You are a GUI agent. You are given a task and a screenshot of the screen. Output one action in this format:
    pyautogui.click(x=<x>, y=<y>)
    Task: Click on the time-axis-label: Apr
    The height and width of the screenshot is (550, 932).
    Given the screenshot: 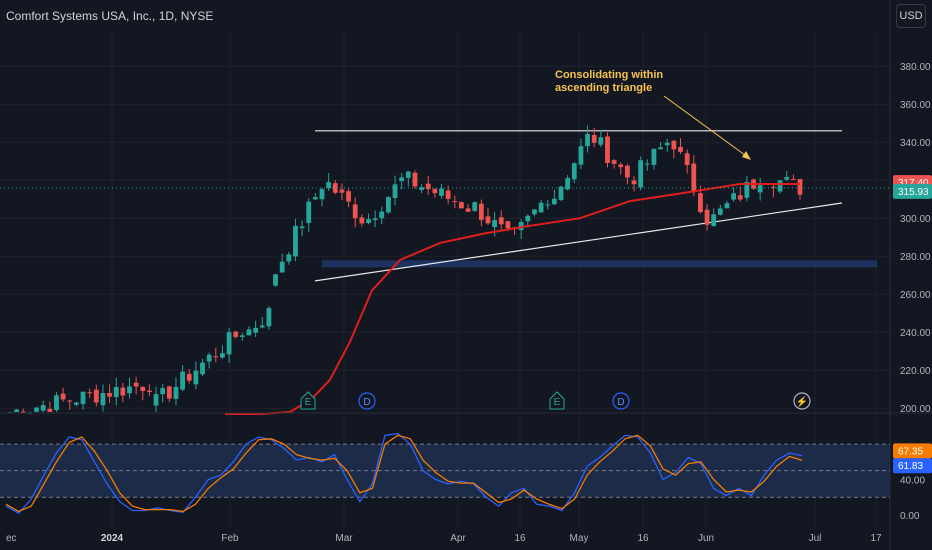 What is the action you would take?
    pyautogui.click(x=458, y=538)
    